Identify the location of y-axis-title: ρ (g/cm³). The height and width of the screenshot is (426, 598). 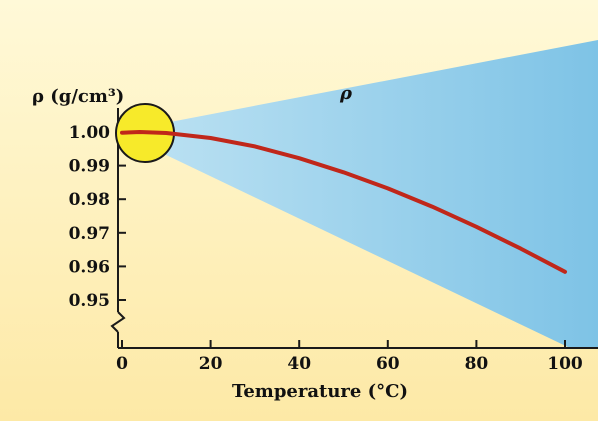
(78, 96).